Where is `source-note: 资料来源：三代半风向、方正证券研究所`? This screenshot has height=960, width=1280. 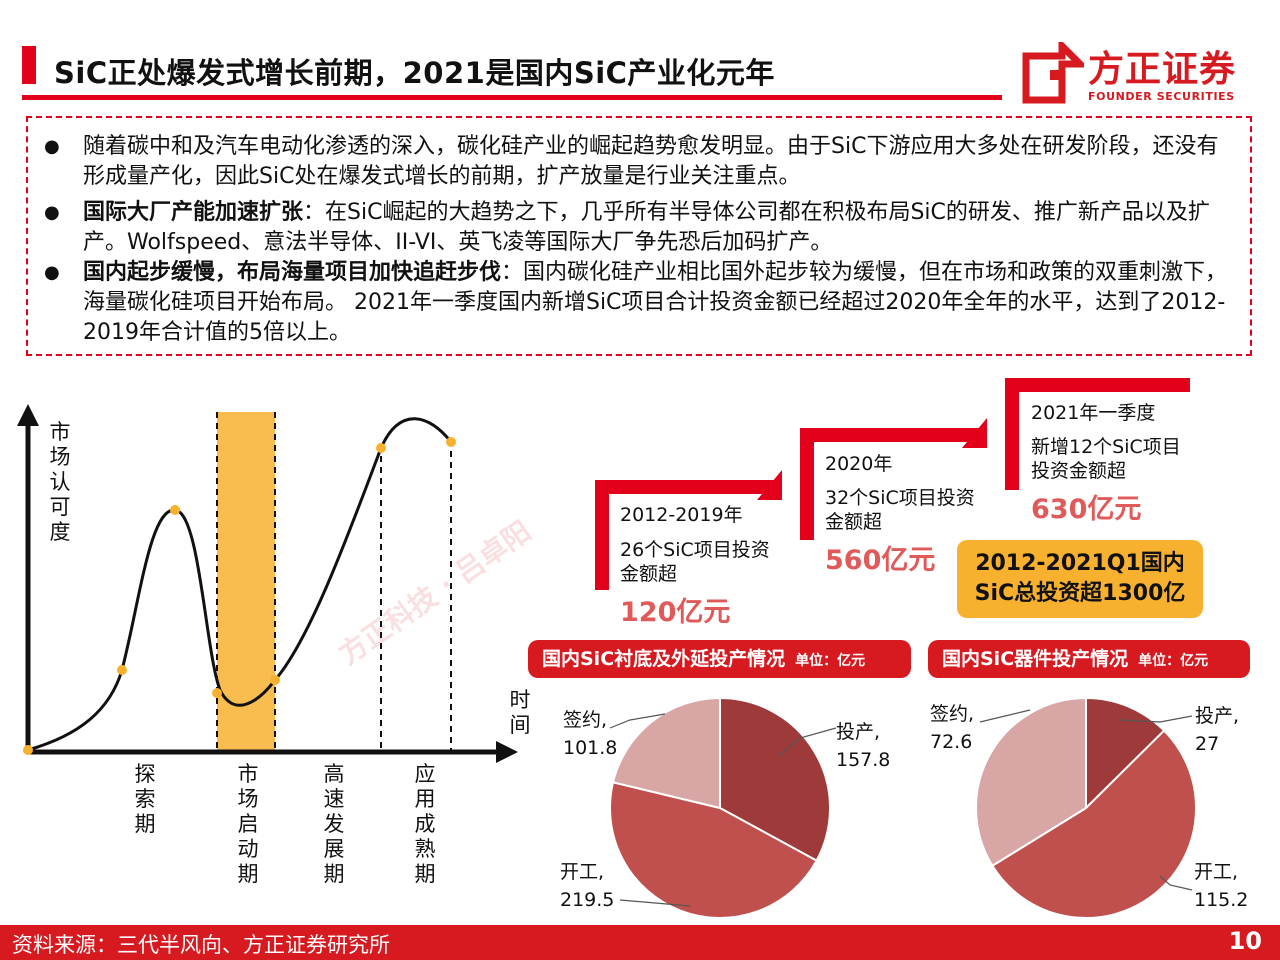 source-note: 资料来源：三代半风向、方正证券研究所 is located at coordinates (201, 945).